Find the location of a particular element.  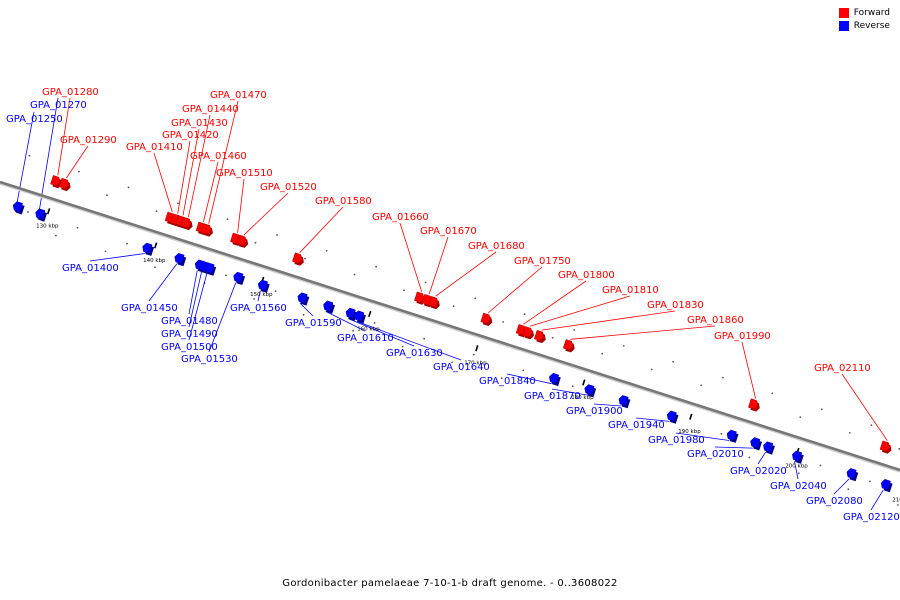

tick-label: 200 kbp is located at coordinates (796, 466).